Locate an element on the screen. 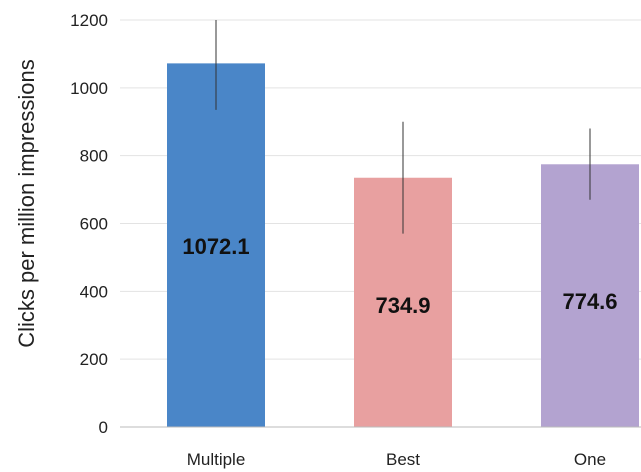  x-tick-label-multiple: Multiple is located at coordinates (216, 459).